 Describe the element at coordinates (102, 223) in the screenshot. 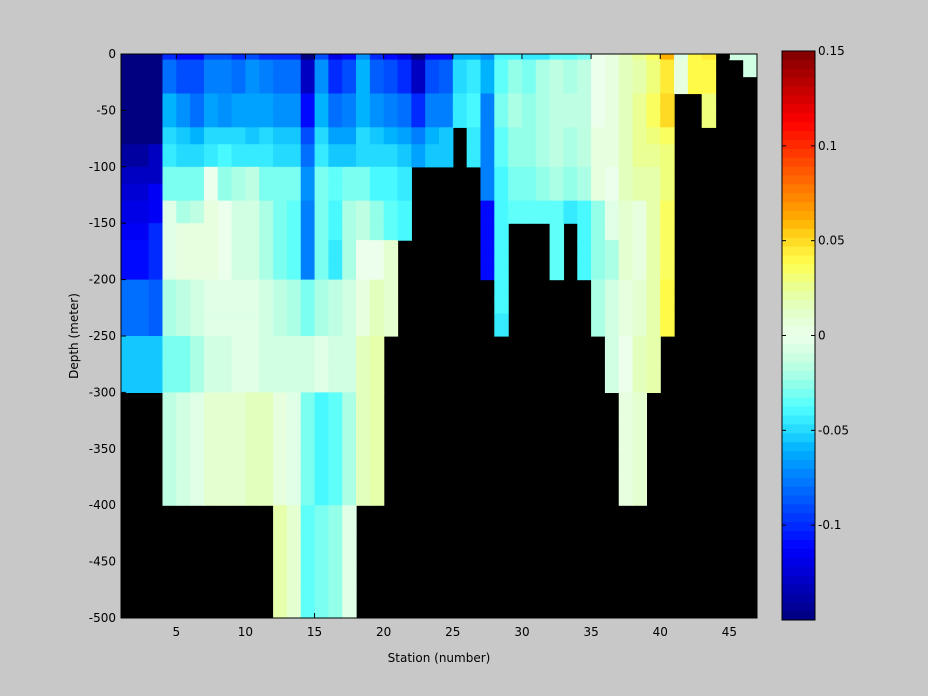

I see `y-tick-label: -150` at that location.